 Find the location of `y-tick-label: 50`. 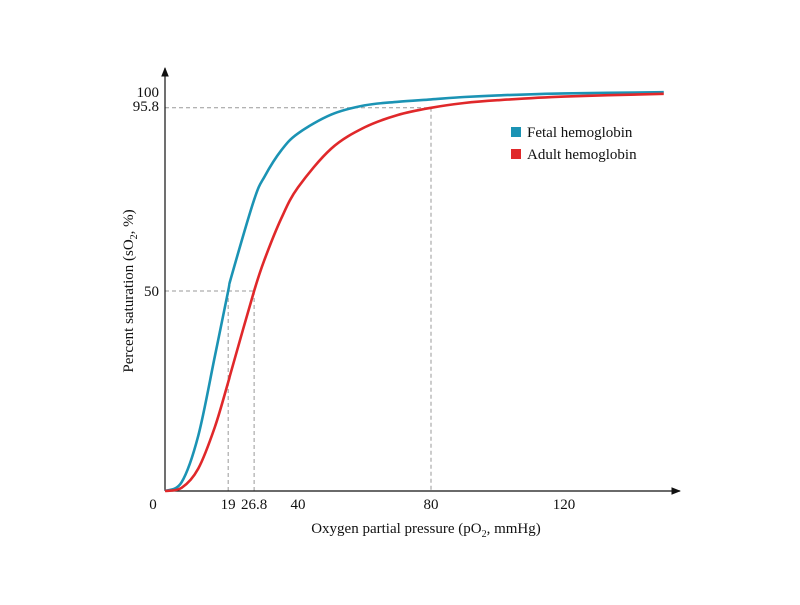

y-tick-label: 50 is located at coordinates (151, 292).